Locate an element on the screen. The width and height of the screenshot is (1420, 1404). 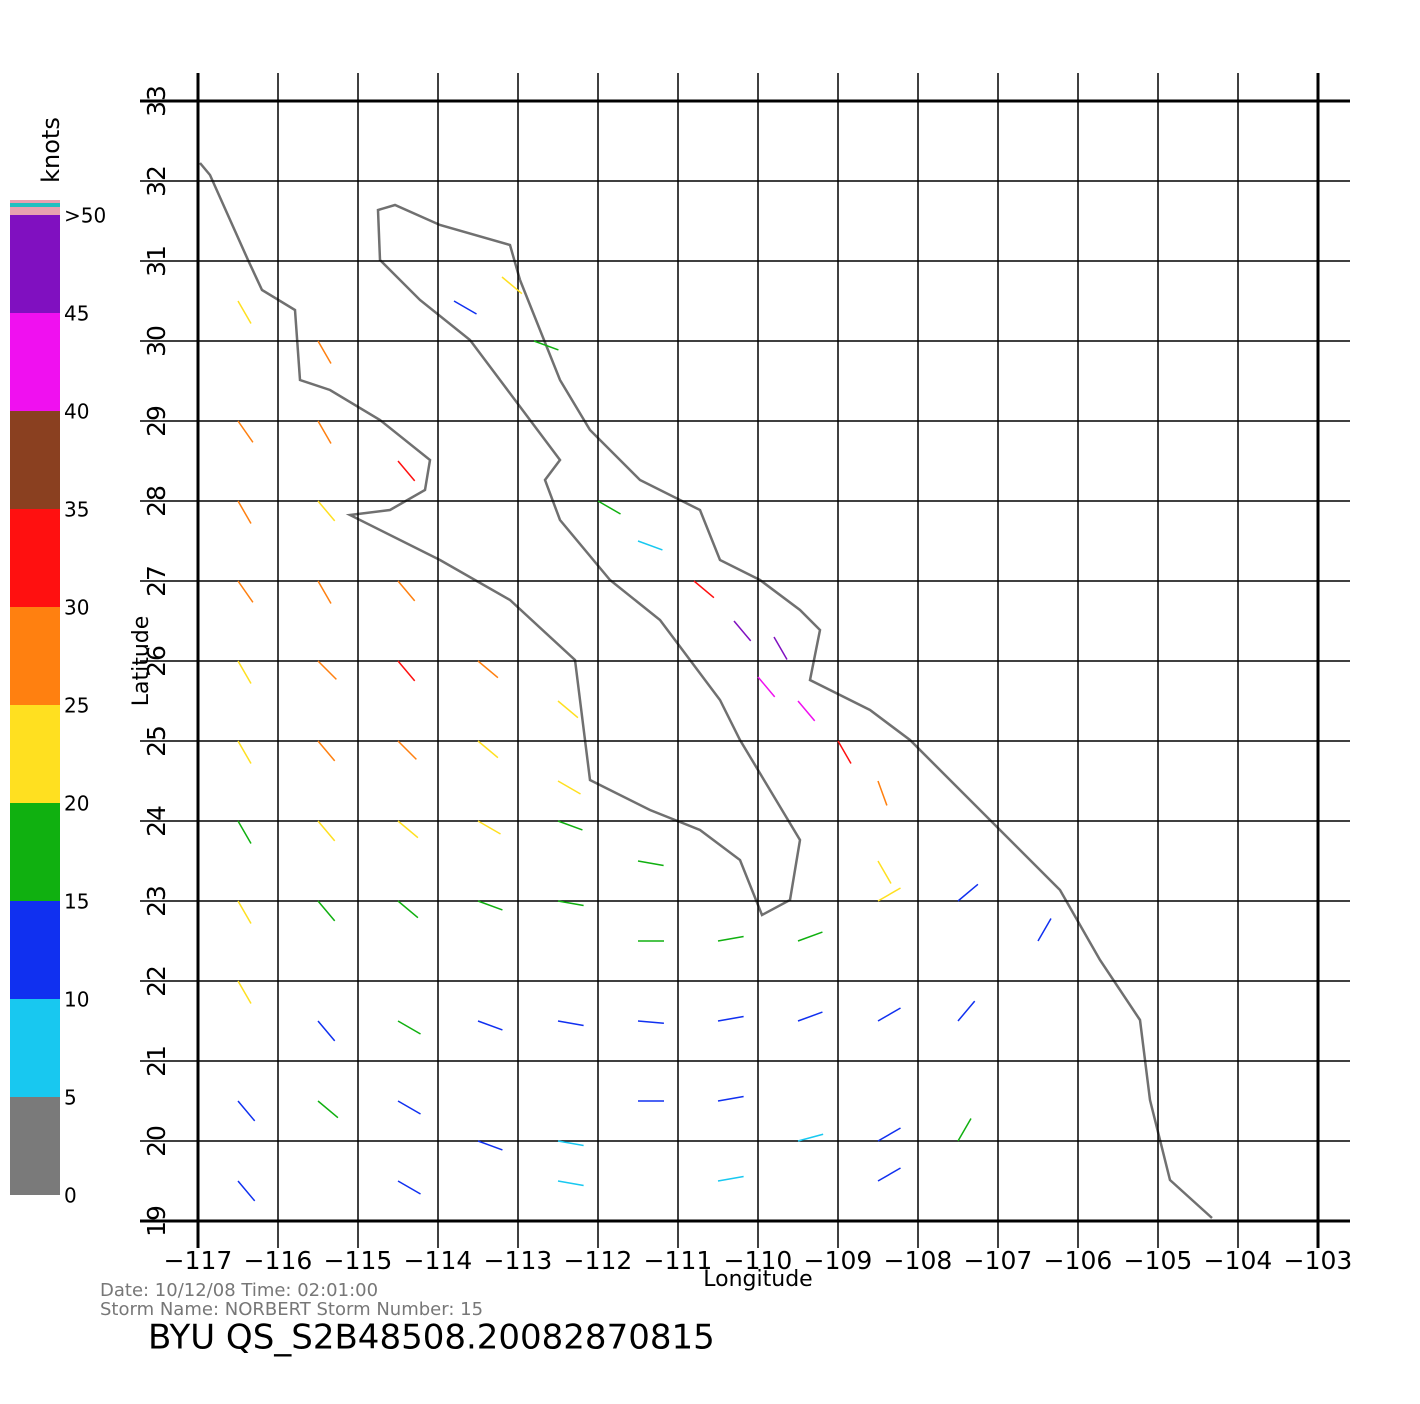
colorbar-top is located at coordinates (35, 207).